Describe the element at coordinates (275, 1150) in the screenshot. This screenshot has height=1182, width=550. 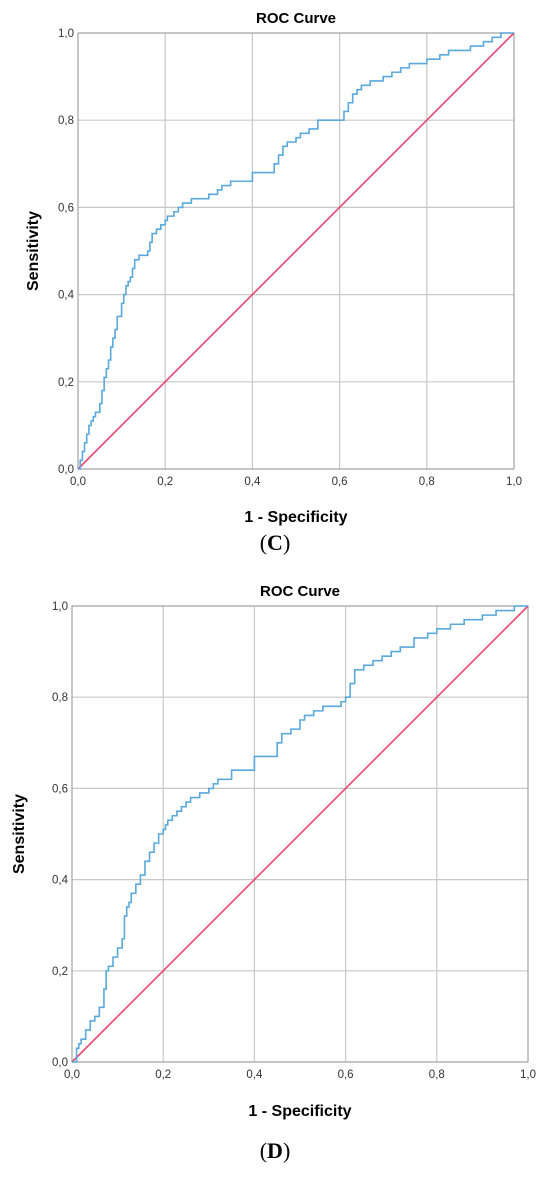
I see `panel-caption-d: (D)` at that location.